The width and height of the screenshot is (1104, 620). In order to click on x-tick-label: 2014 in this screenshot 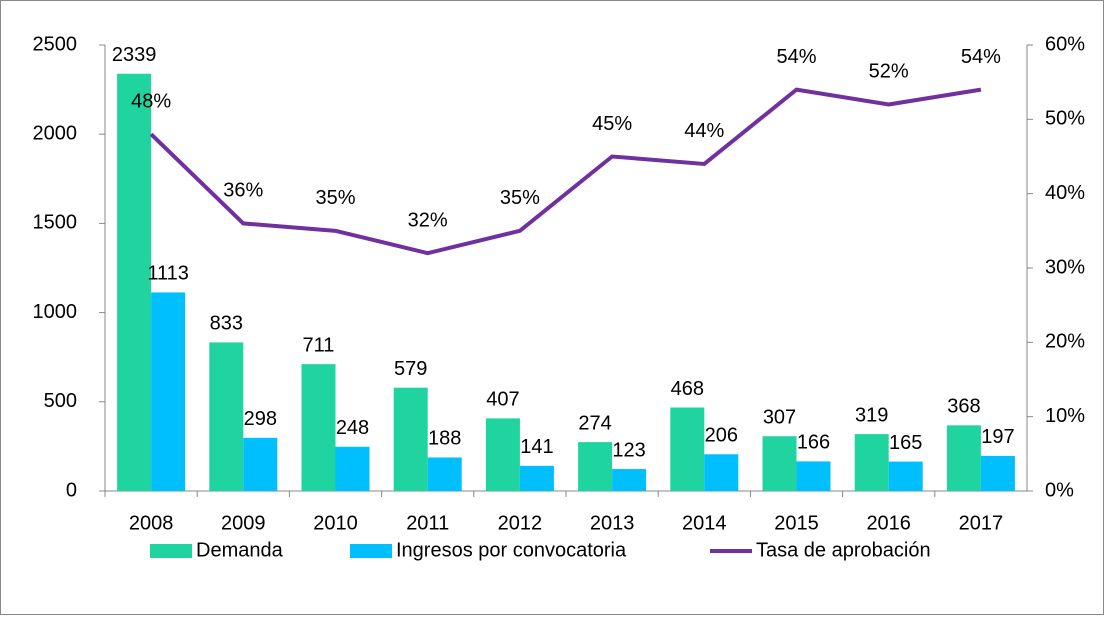, I will do `click(704, 523)`.